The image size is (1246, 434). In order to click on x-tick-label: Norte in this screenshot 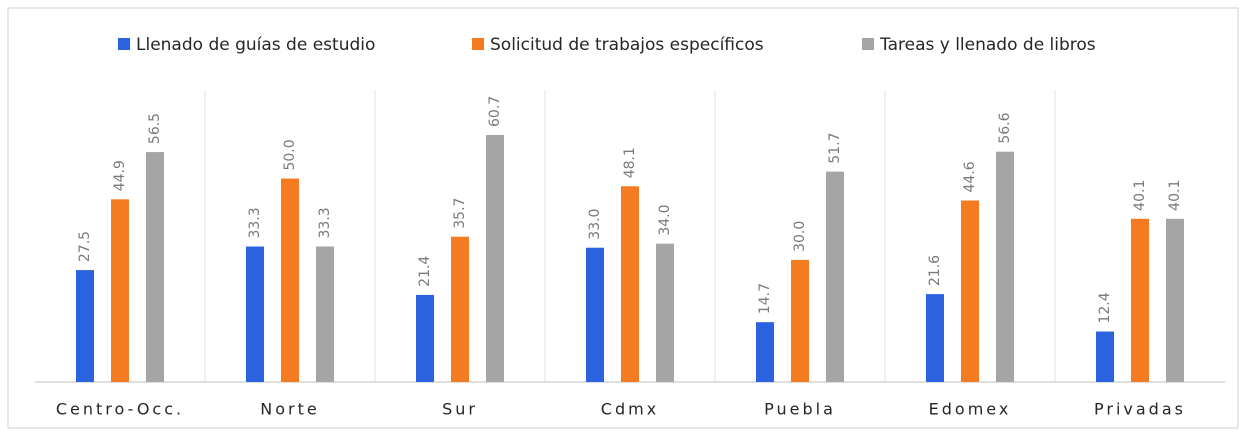, I will do `click(289, 409)`.